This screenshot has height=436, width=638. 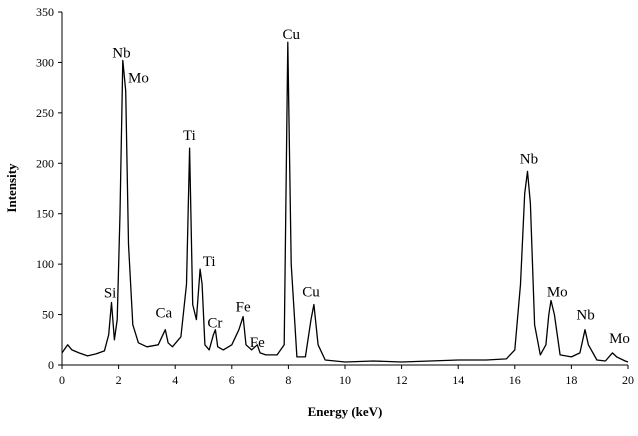 What do you see at coordinates (214, 324) in the screenshot?
I see `peak-label: Cr` at bounding box center [214, 324].